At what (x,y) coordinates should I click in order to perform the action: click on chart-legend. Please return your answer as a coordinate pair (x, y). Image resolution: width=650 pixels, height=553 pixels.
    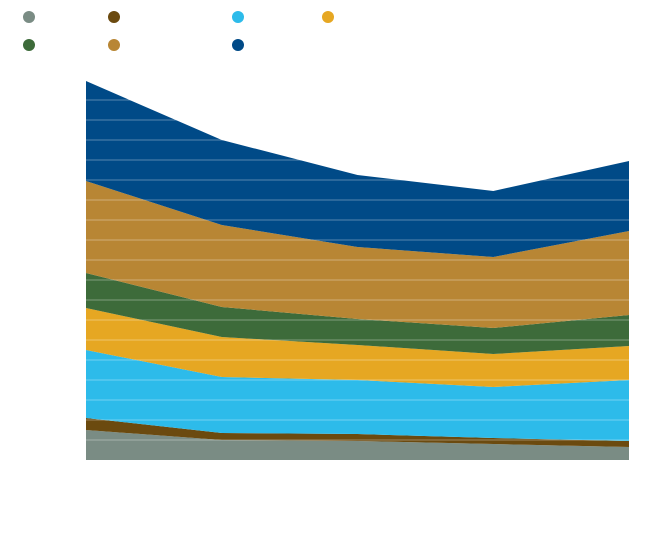
    Looking at the image, I should click on (325, 30).